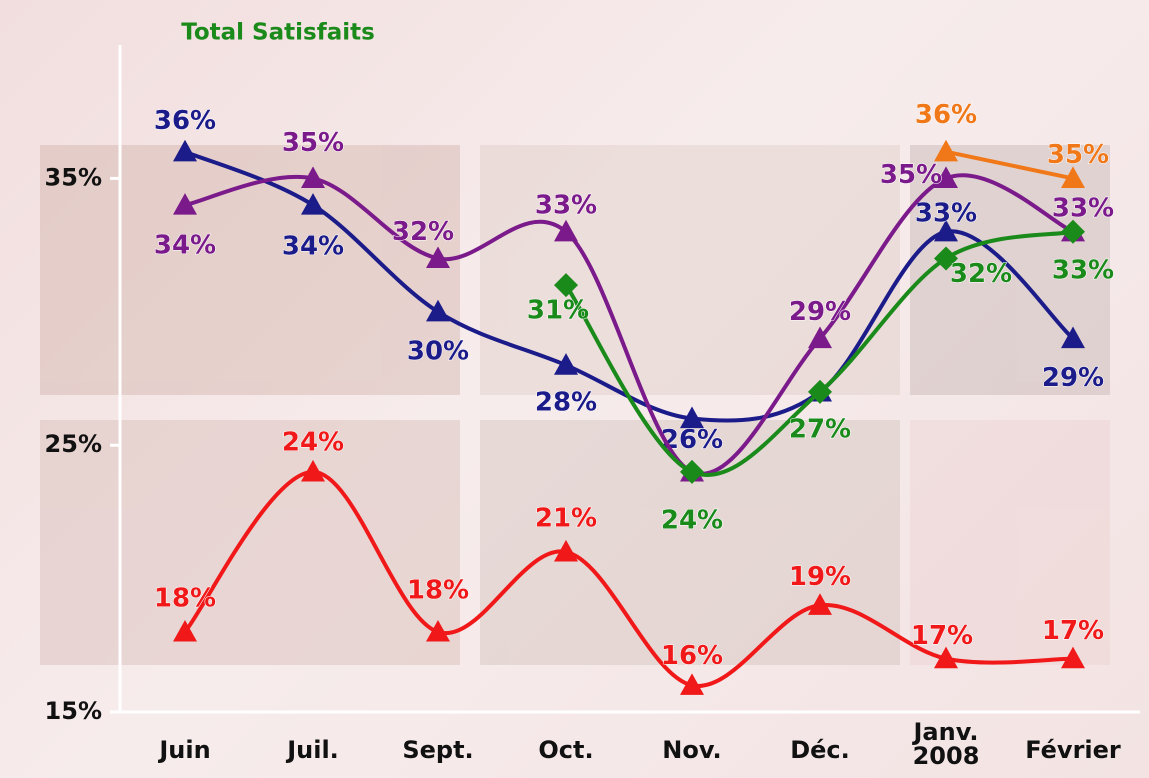  I want to click on x-tick-label: Juin, so click(185, 750).